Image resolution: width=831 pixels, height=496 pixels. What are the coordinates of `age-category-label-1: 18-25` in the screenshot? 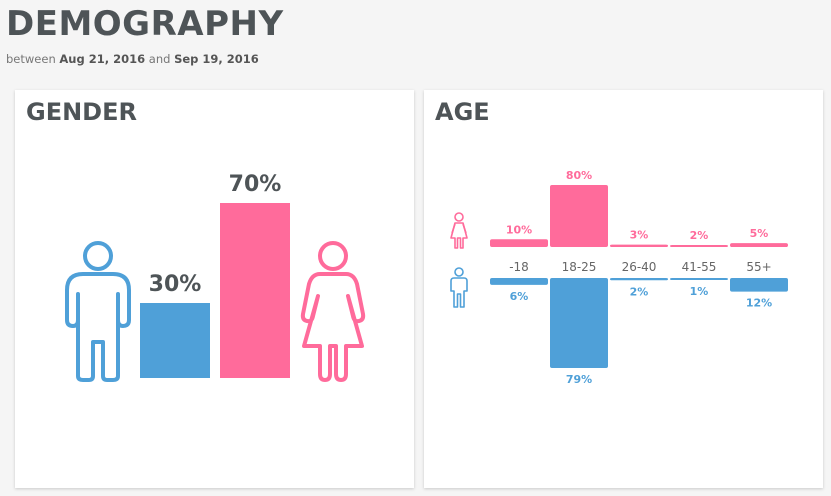 It's located at (579, 267).